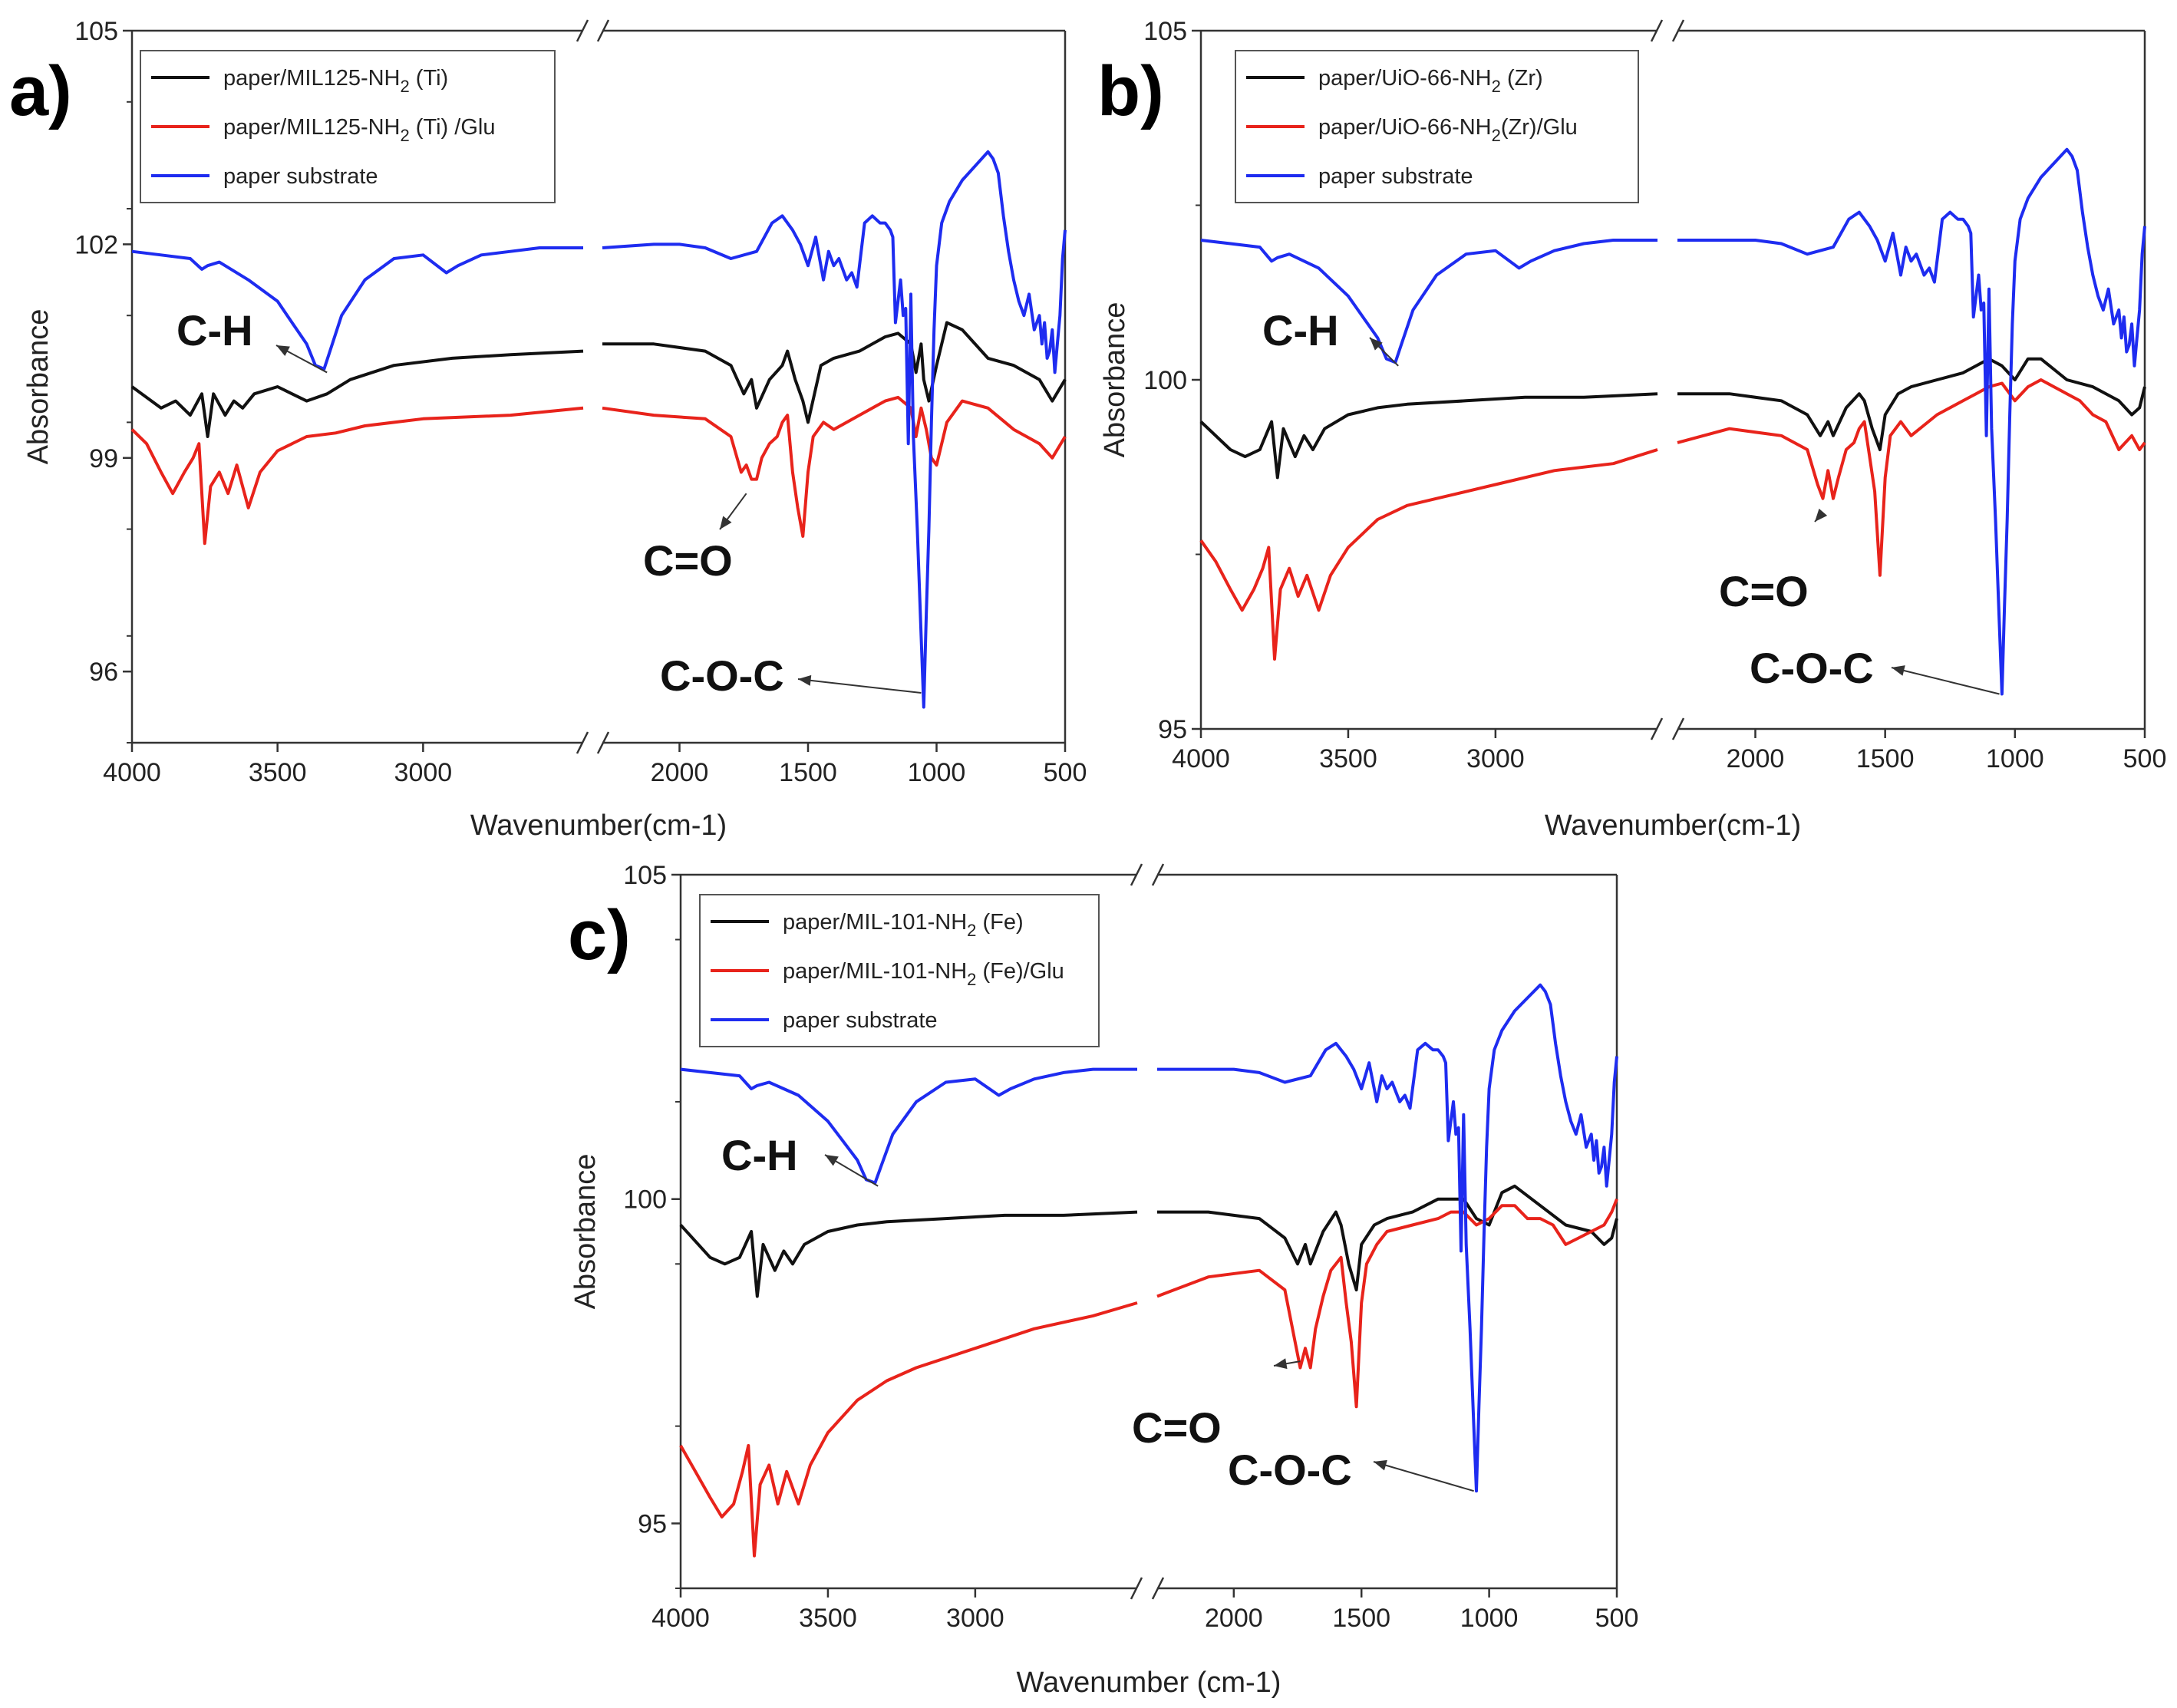  What do you see at coordinates (1430, 81) in the screenshot?
I see `legend-entry: paper/UiO-66-NH2 (Zr)` at bounding box center [1430, 81].